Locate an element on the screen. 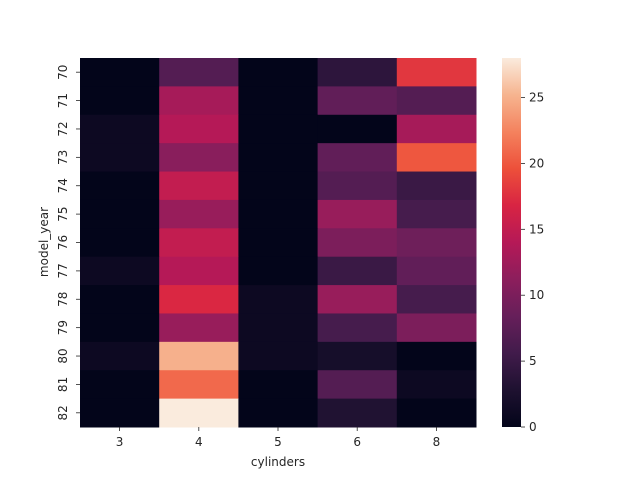 The height and width of the screenshot is (480, 640). colorbar-ticks: 0 5 10 15 20 25 is located at coordinates (532, 262).